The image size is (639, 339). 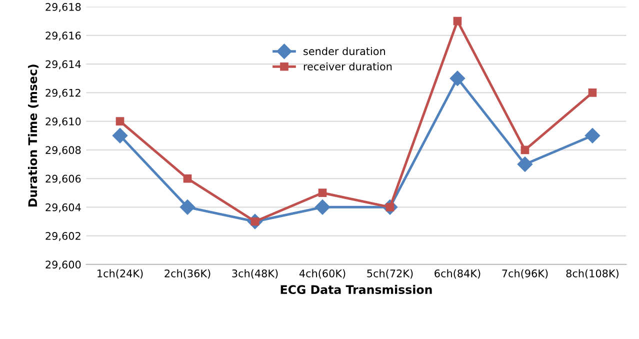 What do you see at coordinates (63, 7) in the screenshot?
I see `y-tick-label: 29,618` at bounding box center [63, 7].